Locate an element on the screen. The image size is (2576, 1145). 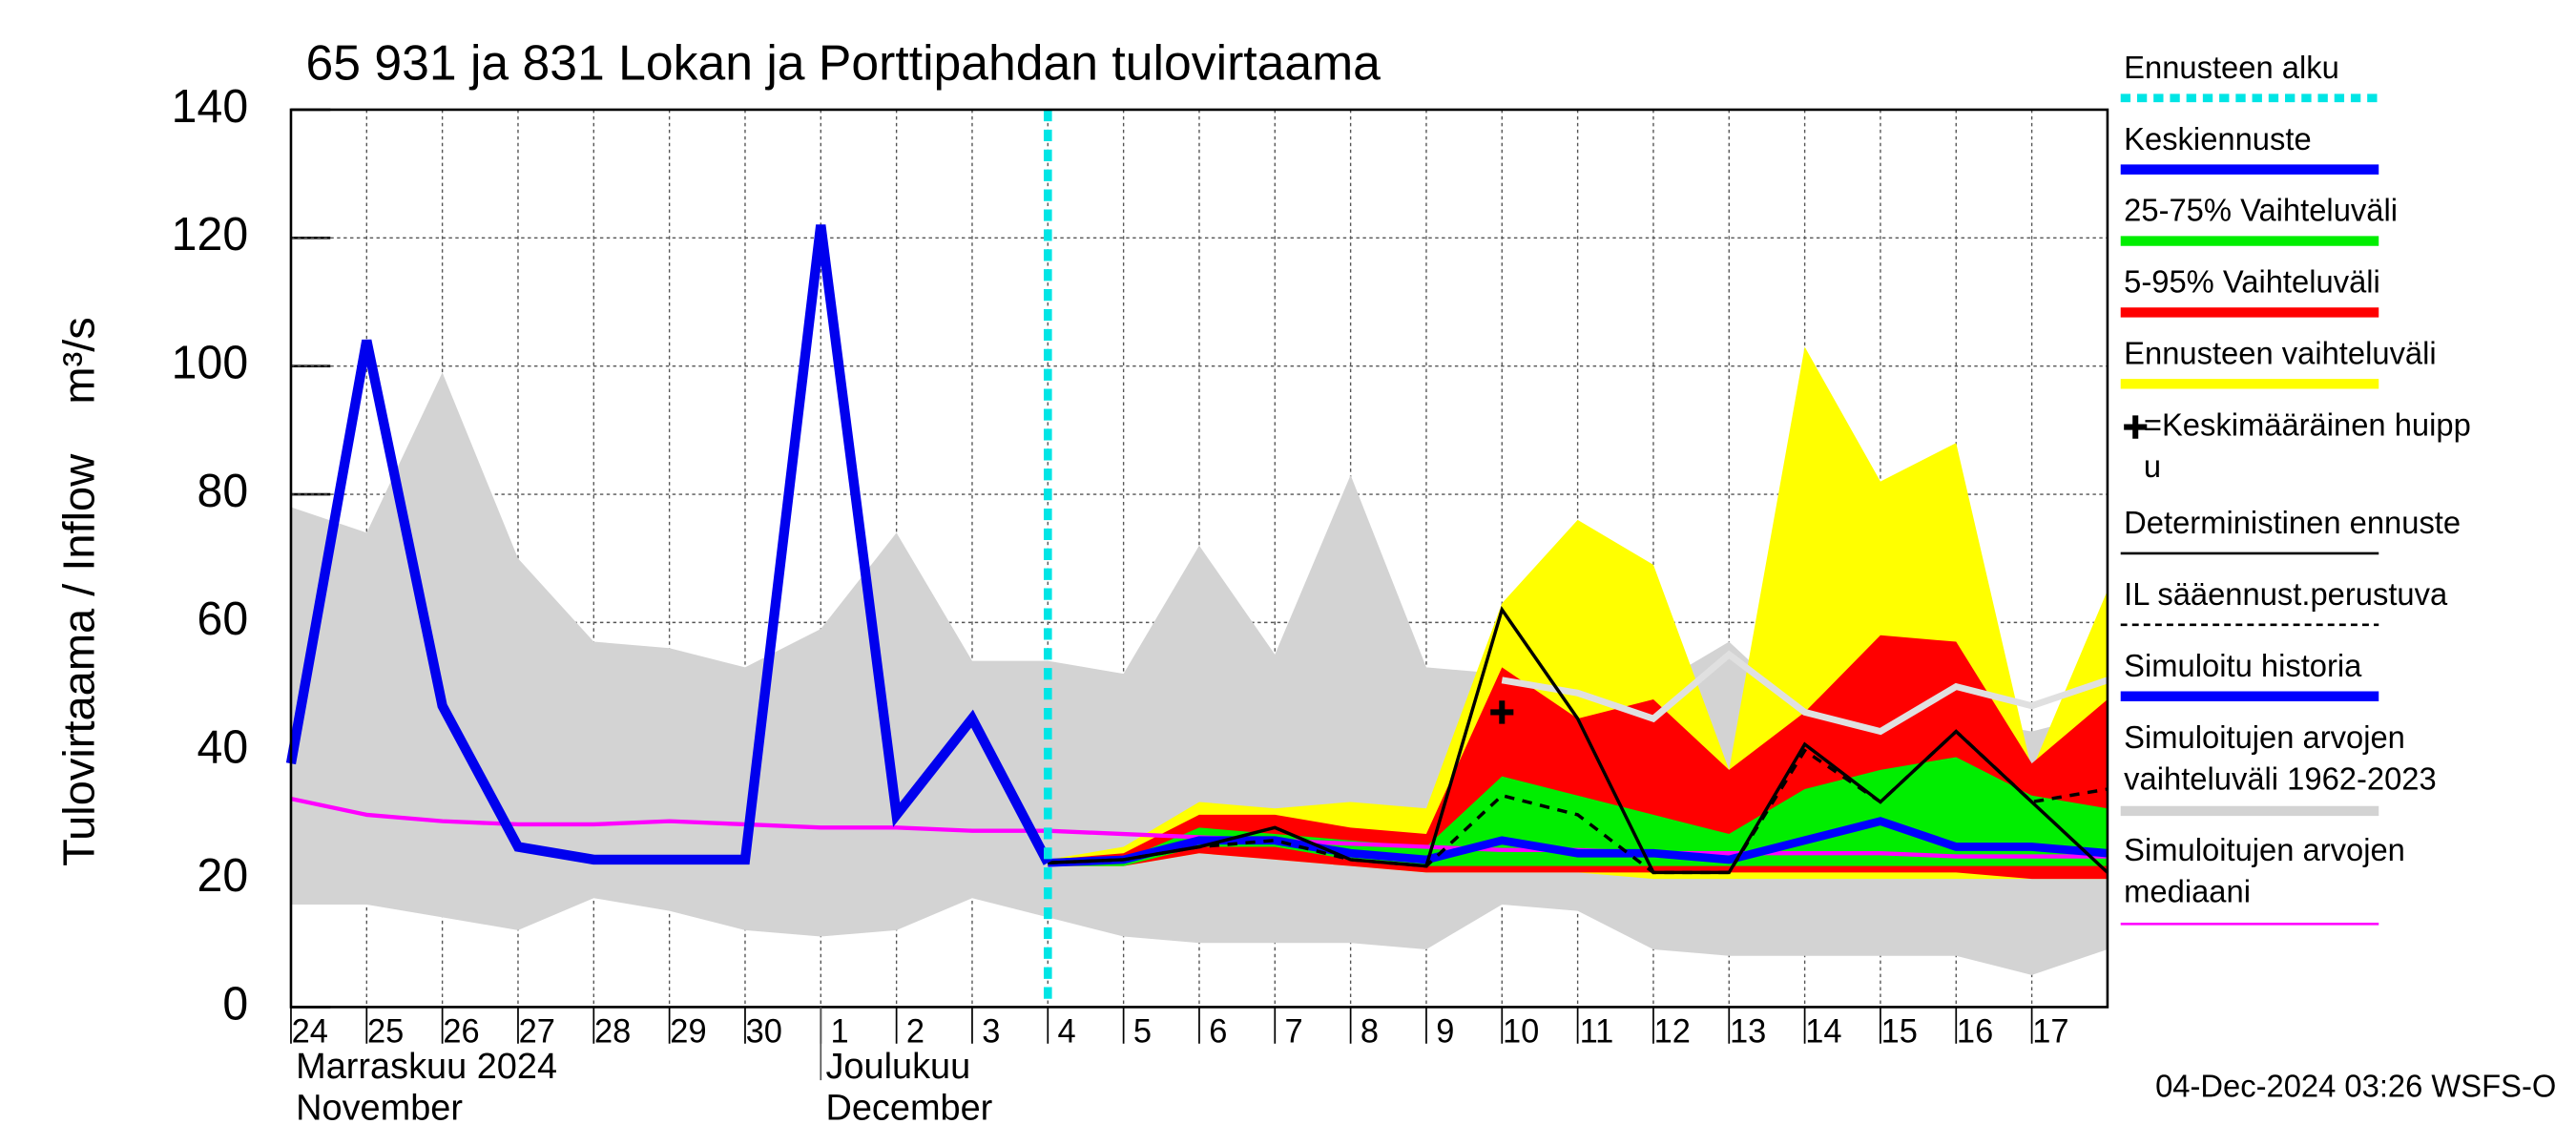
y-tick-label: 20 is located at coordinates (223, 876).